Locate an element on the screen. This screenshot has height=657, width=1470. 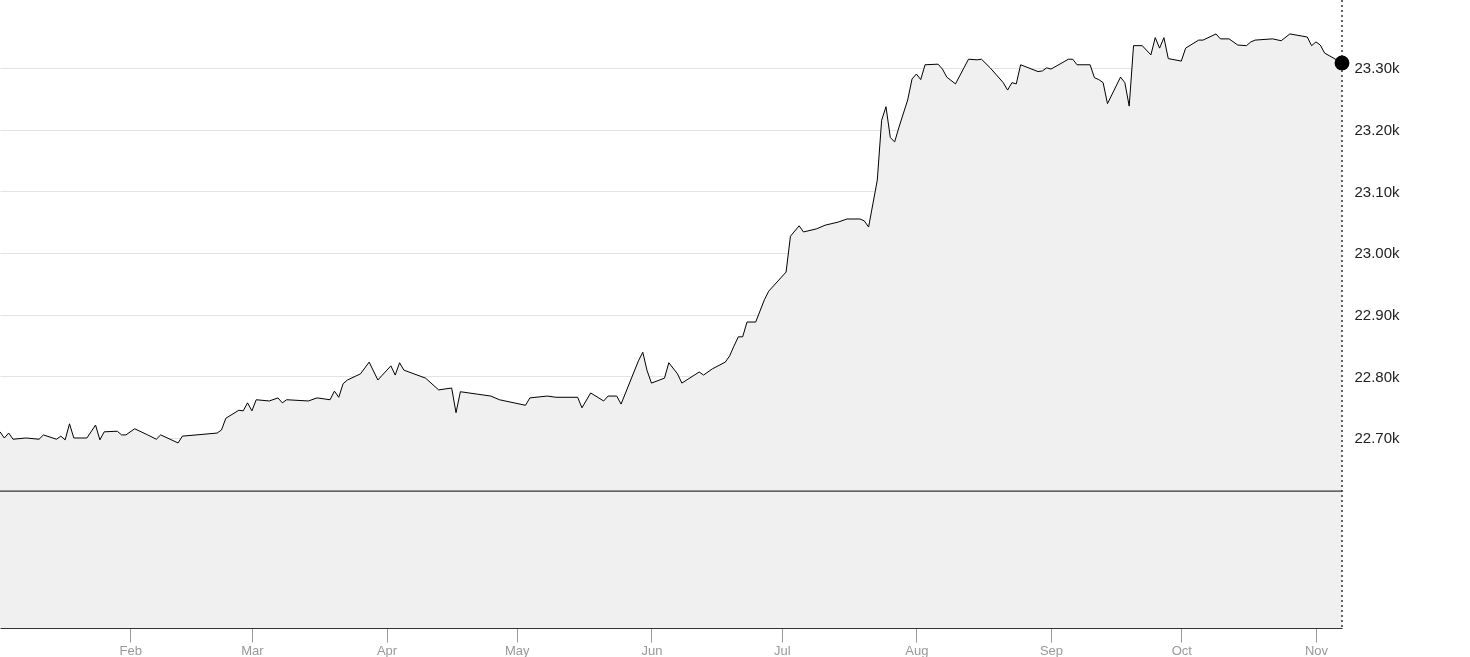
x-tick-label: Jul is located at coordinates (782, 649).